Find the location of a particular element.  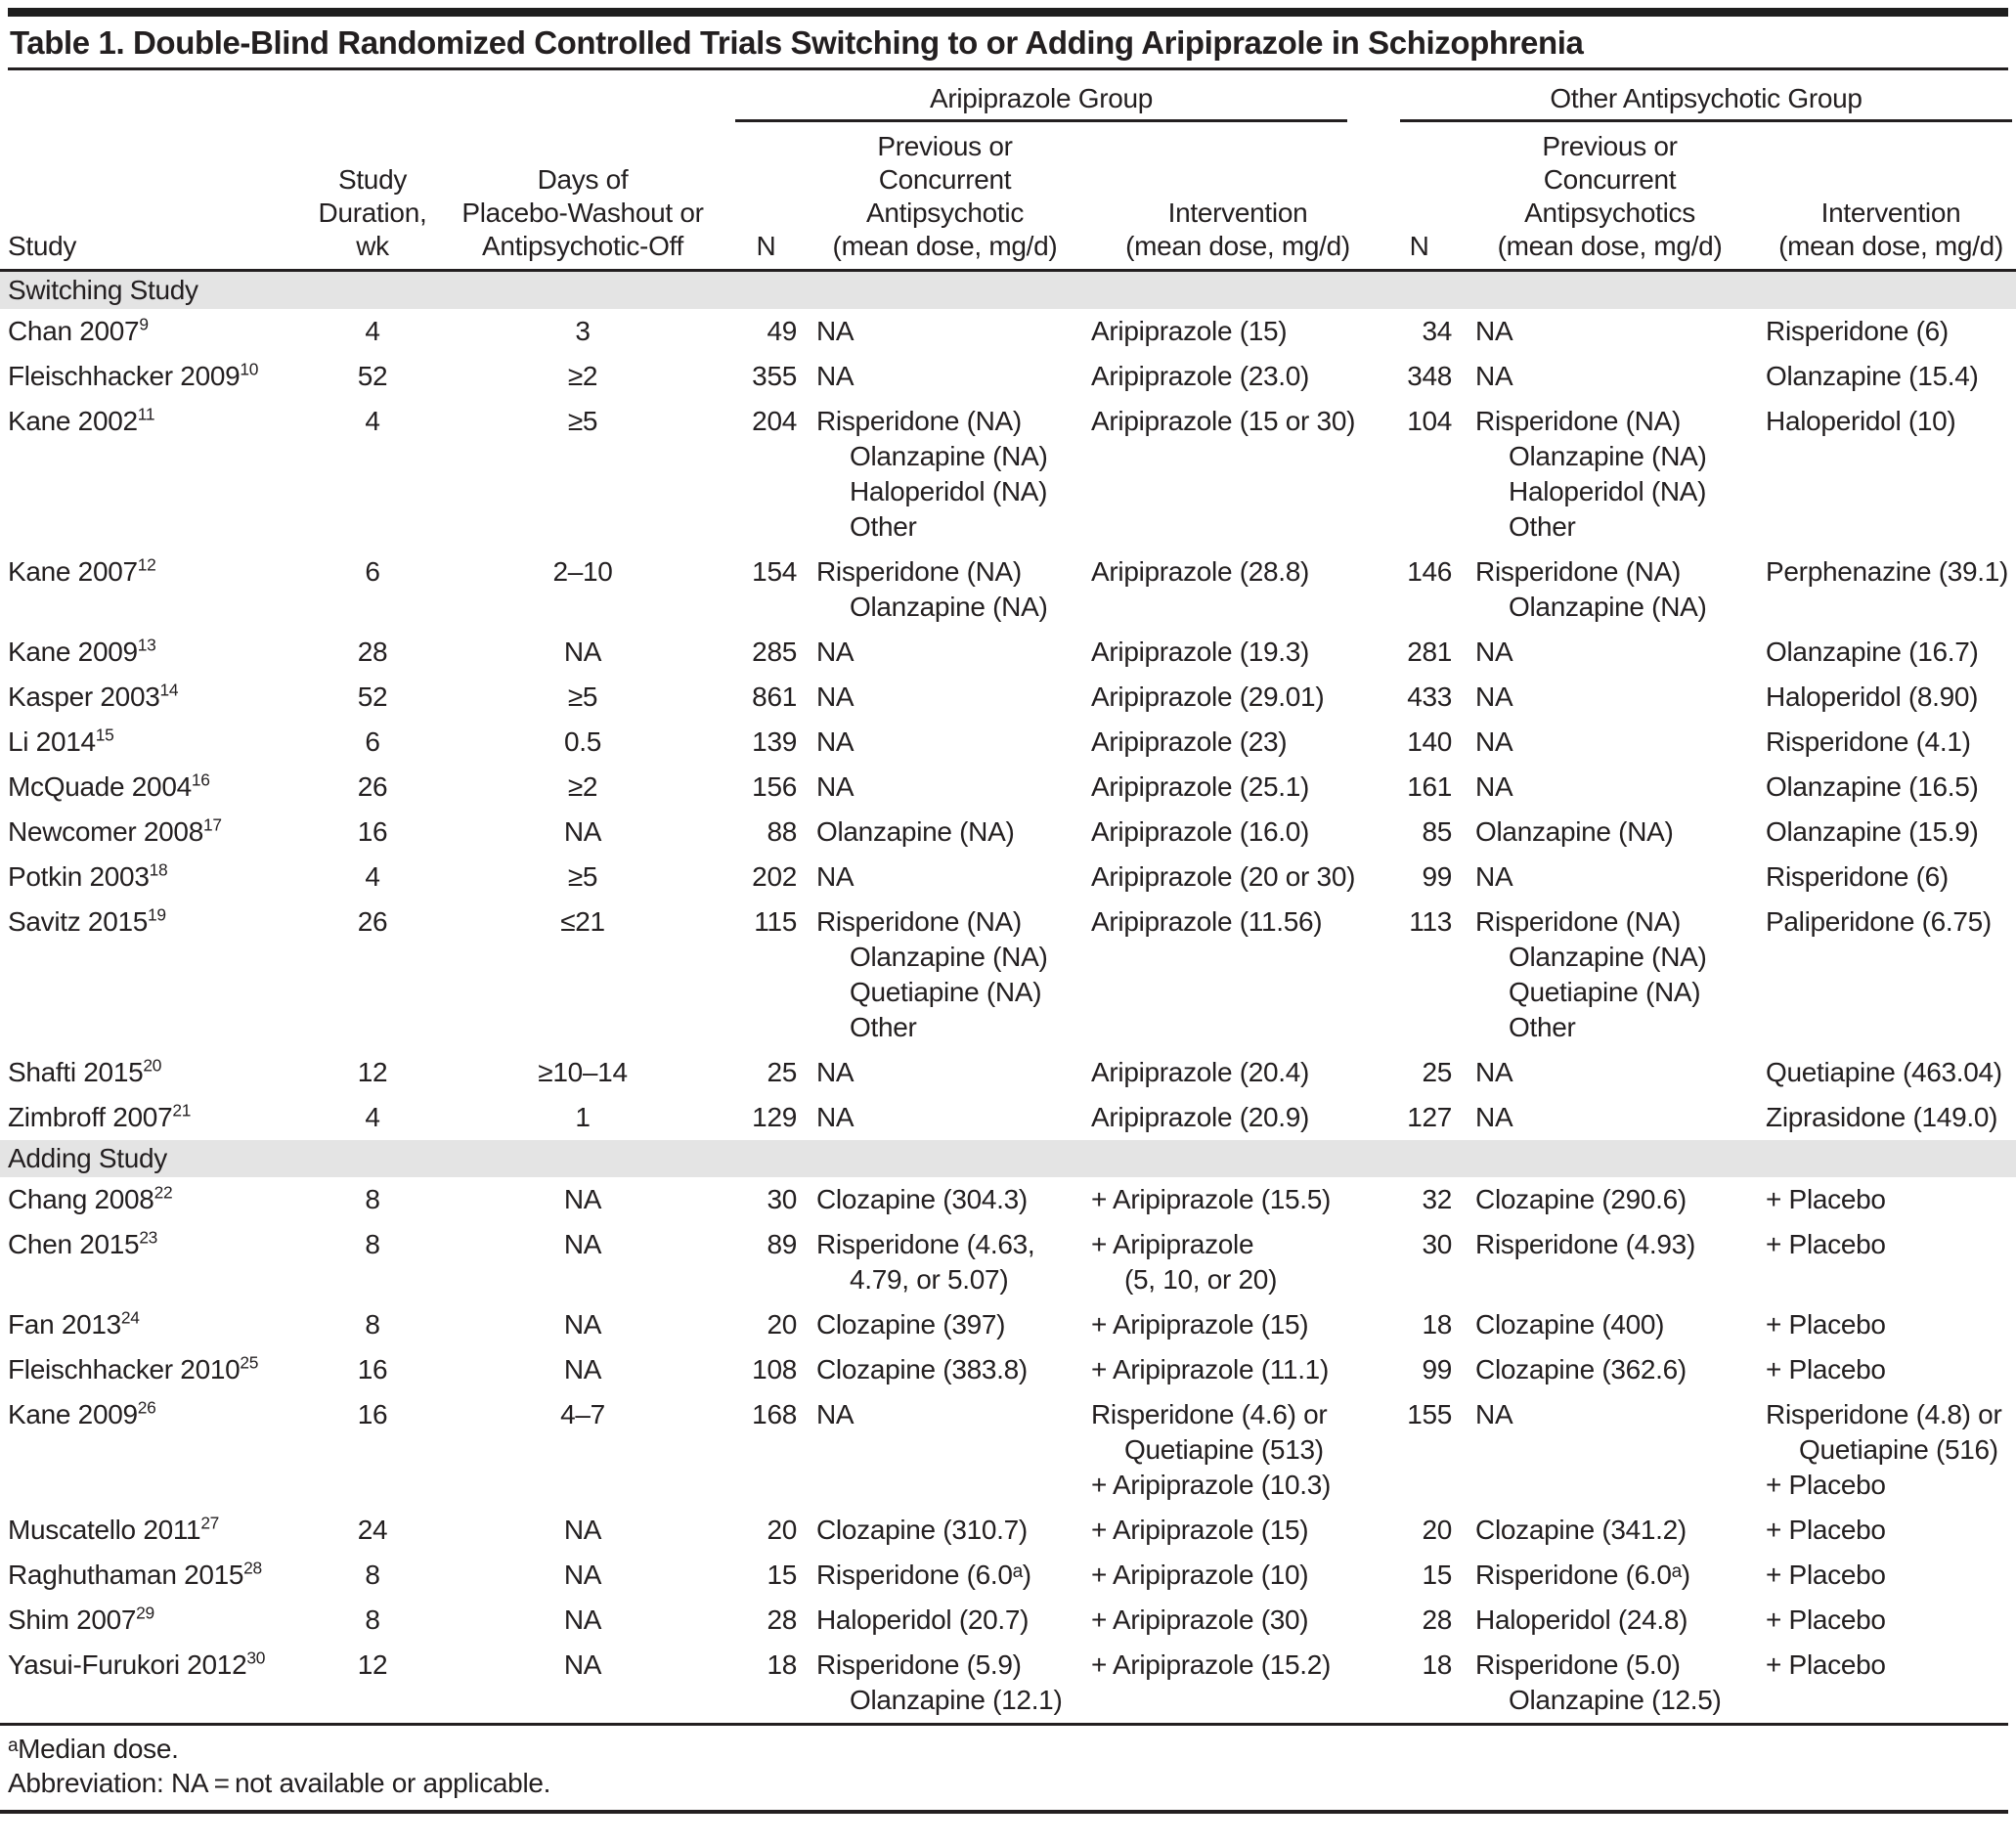

section-header-row: Adding Study is located at coordinates (1008, 1158).